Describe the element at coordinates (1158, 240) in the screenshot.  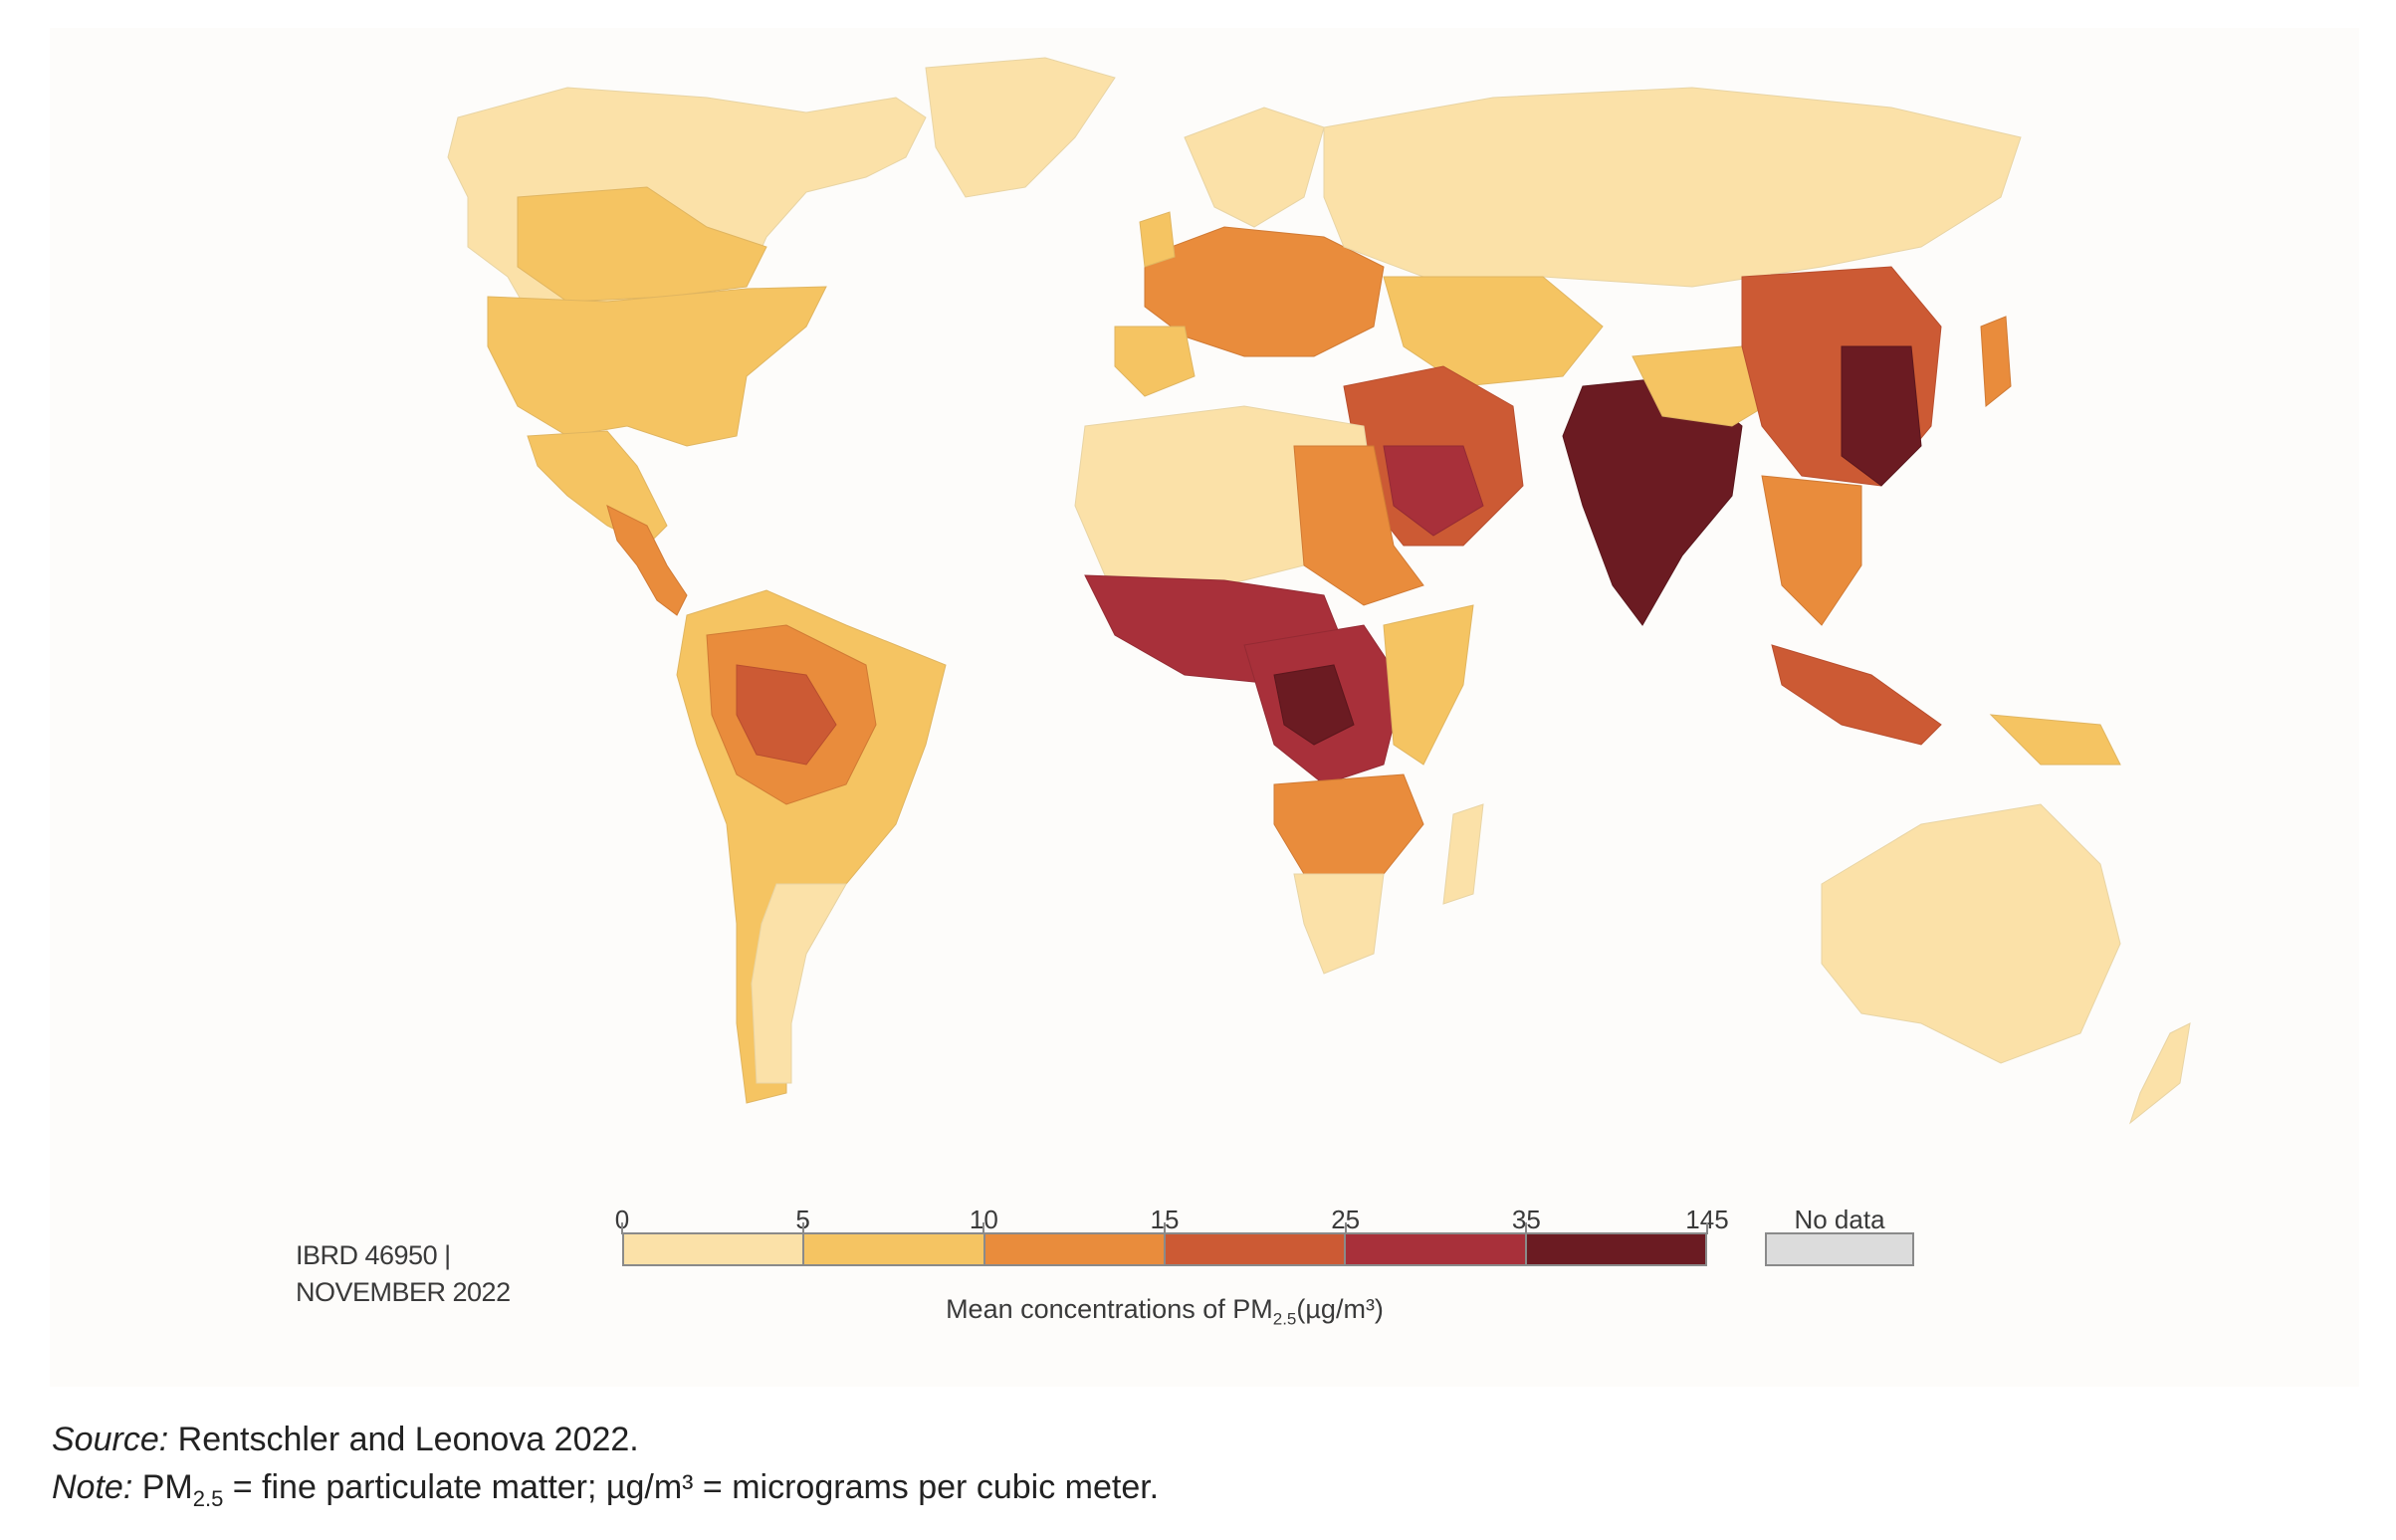
I see `british-isles` at that location.